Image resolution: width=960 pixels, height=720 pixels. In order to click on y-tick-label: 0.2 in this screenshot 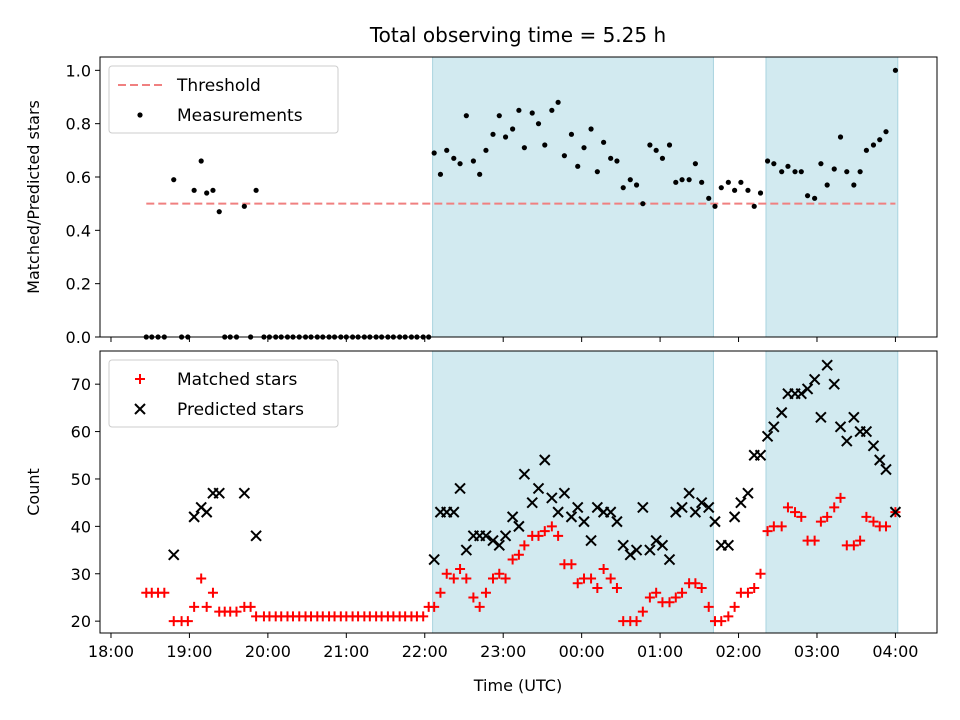, I will do `click(78, 284)`.